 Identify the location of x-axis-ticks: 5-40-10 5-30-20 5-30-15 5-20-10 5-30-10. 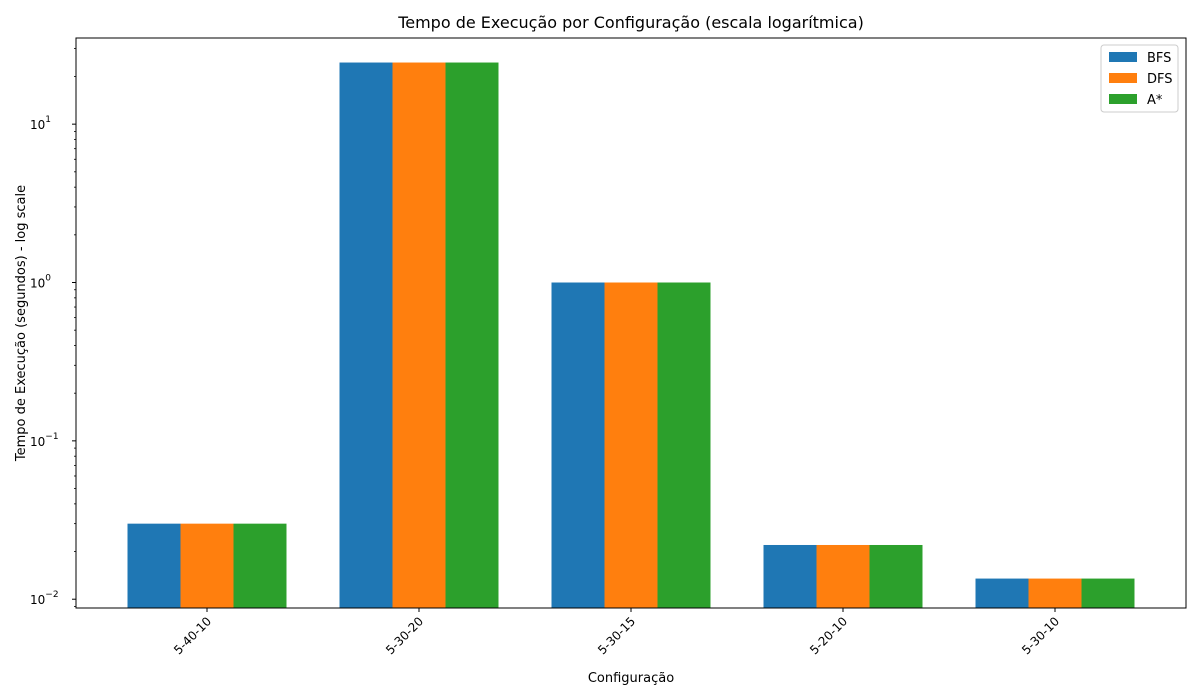
(616, 632).